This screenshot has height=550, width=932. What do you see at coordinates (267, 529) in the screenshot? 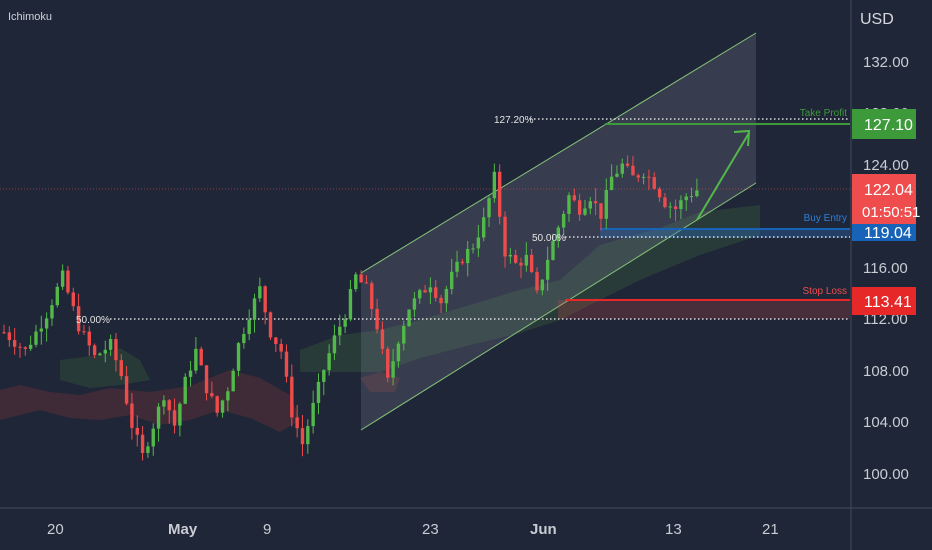
I see `x-tick-9: 9` at bounding box center [267, 529].